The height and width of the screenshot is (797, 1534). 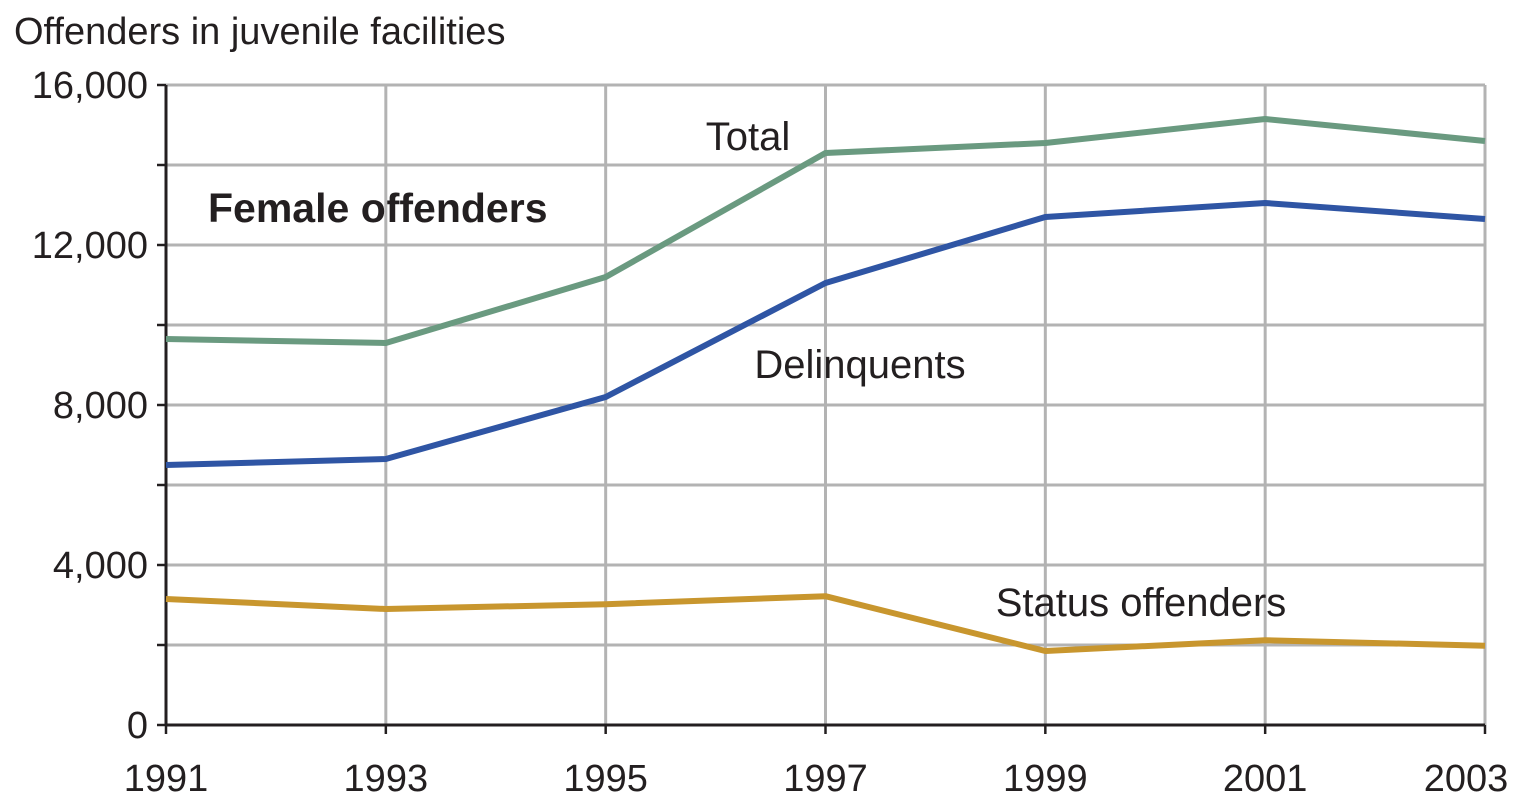 I want to click on y-tick-label: 12,000, so click(x=90, y=246).